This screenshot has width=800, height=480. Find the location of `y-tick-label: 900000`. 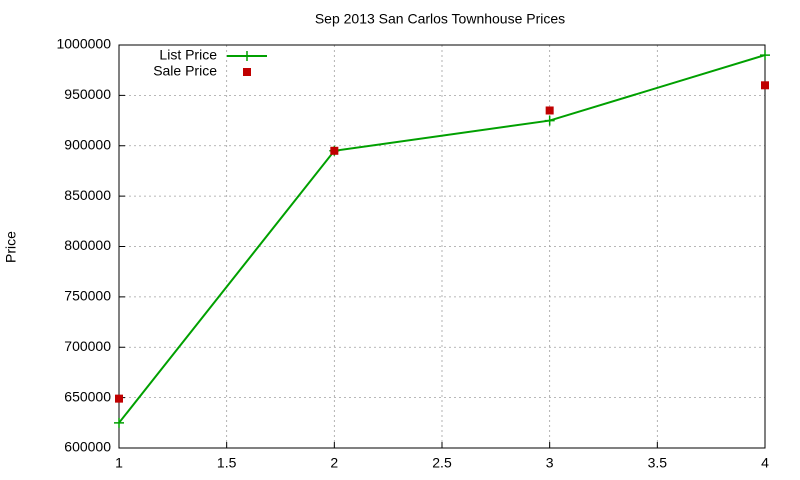

y-tick-label: 900000 is located at coordinates (87, 144).